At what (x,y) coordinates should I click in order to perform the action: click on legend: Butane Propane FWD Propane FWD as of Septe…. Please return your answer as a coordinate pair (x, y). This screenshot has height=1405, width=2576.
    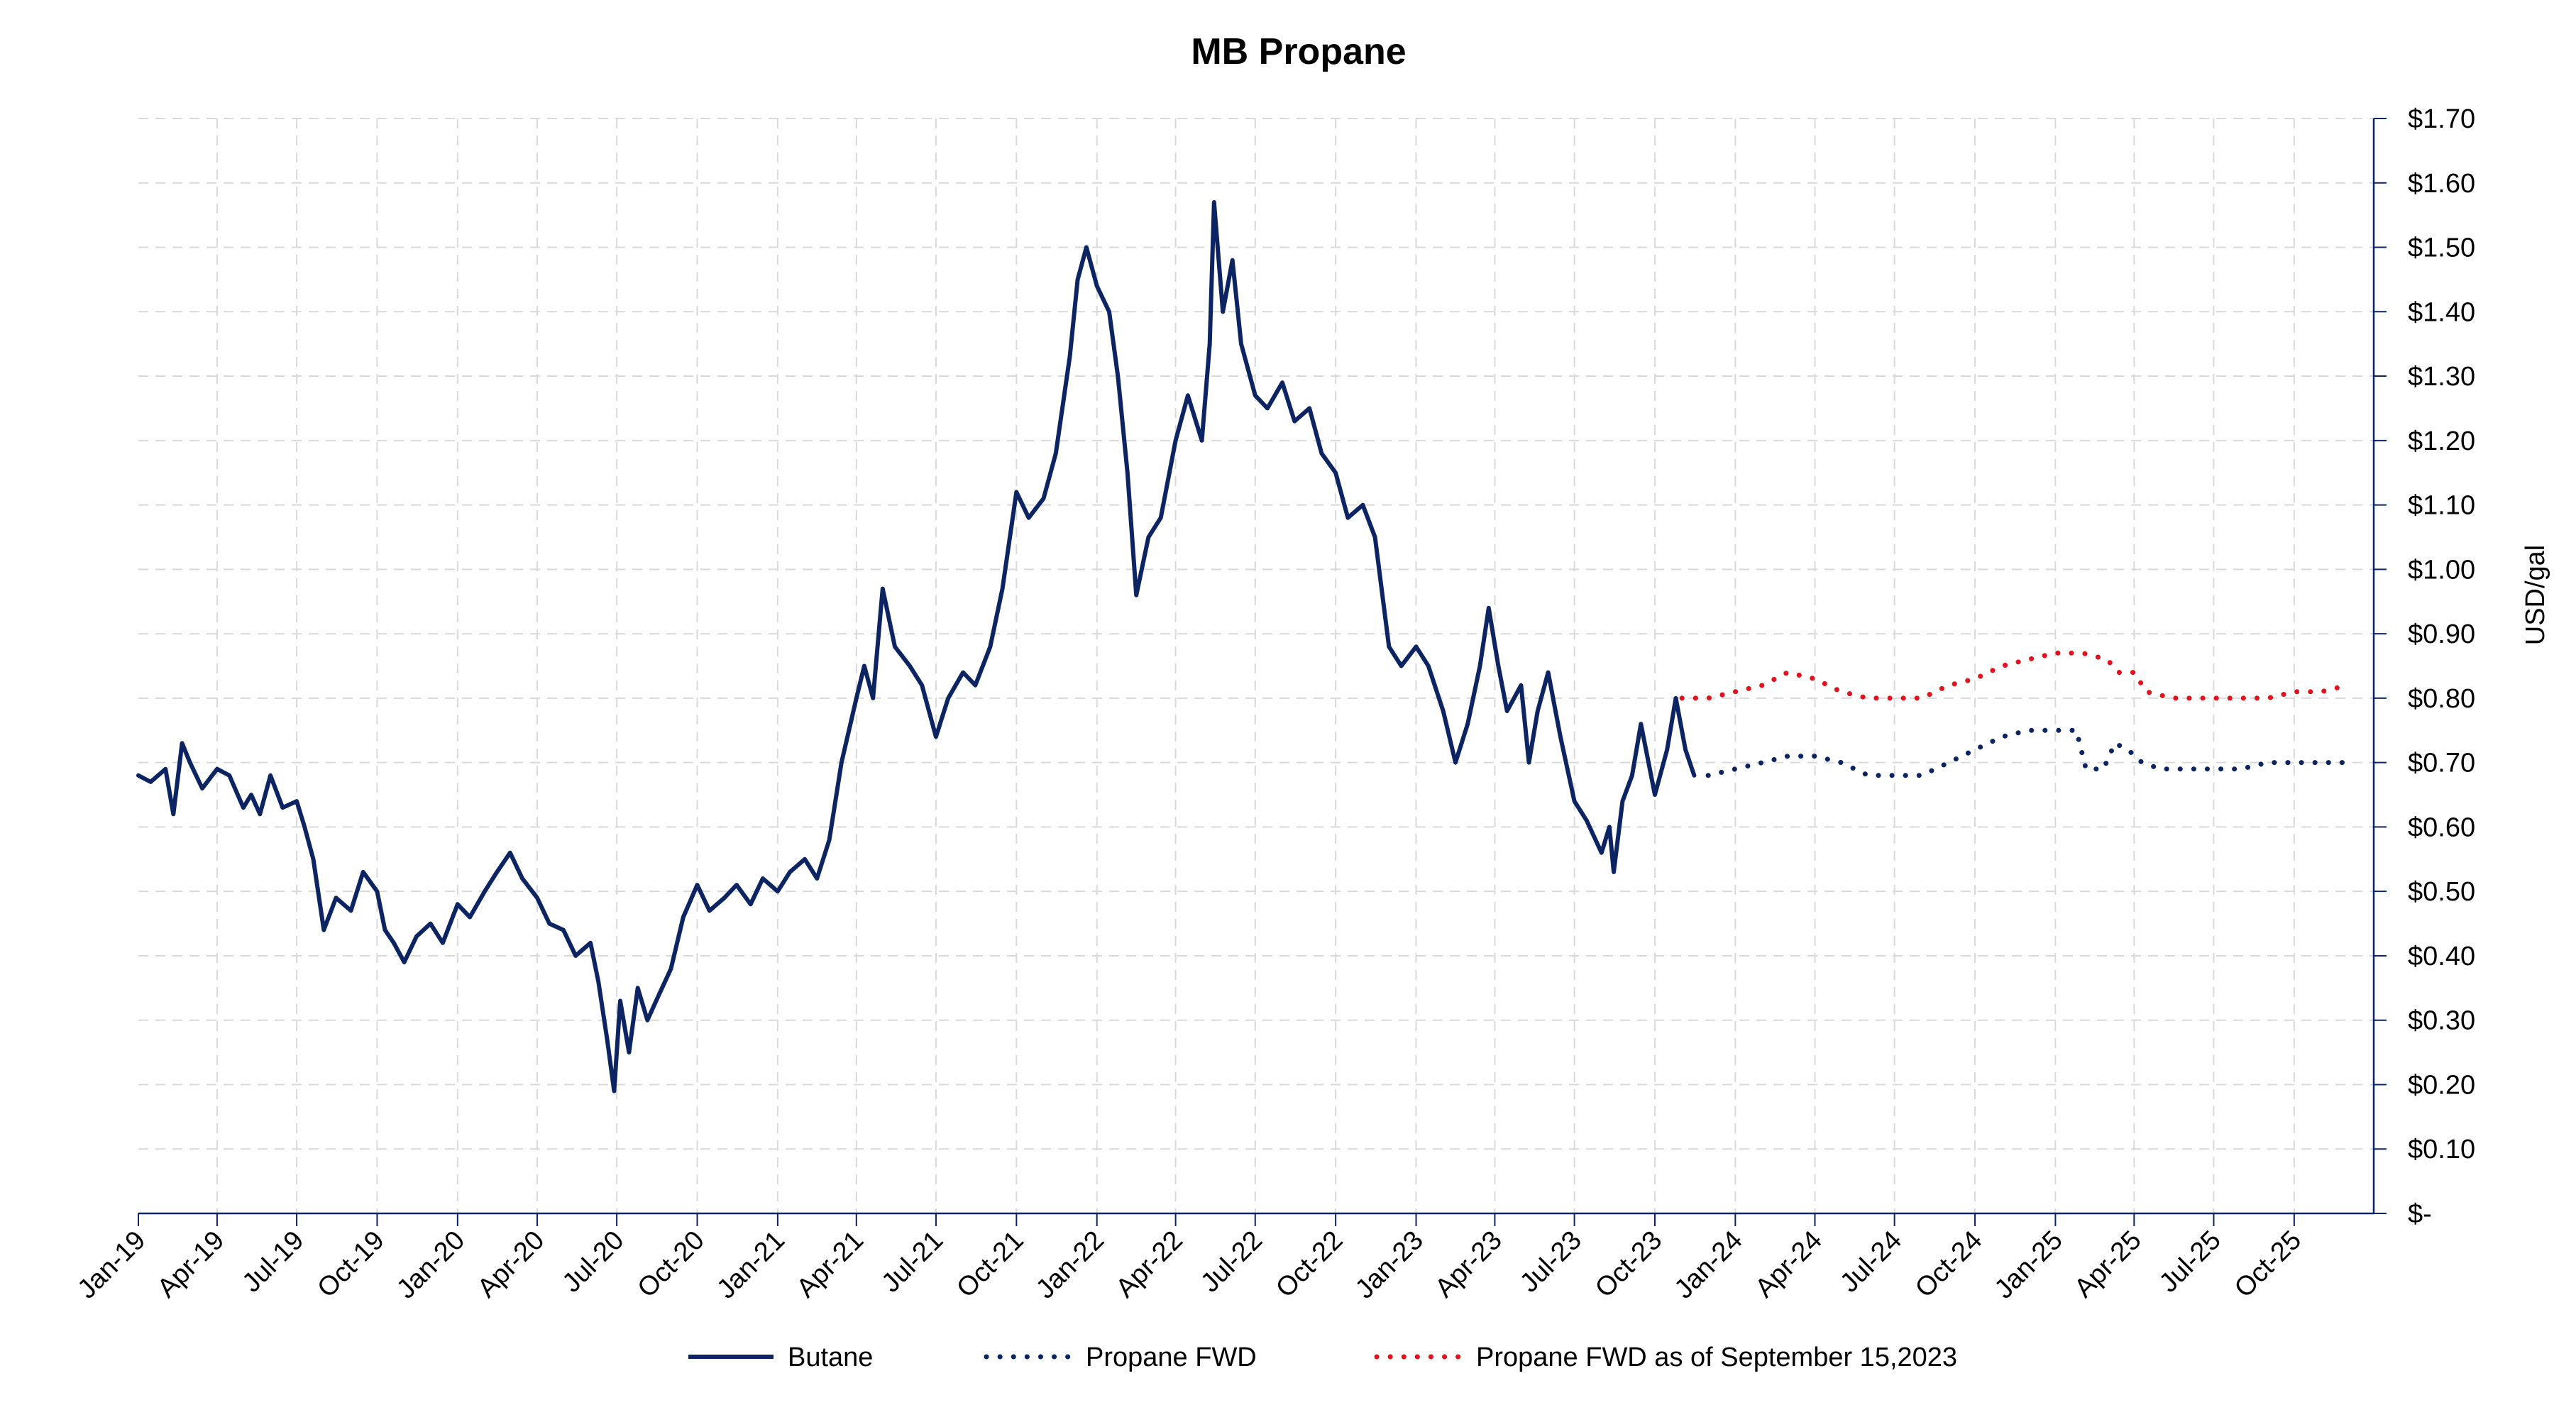
    Looking at the image, I should click on (1322, 1357).